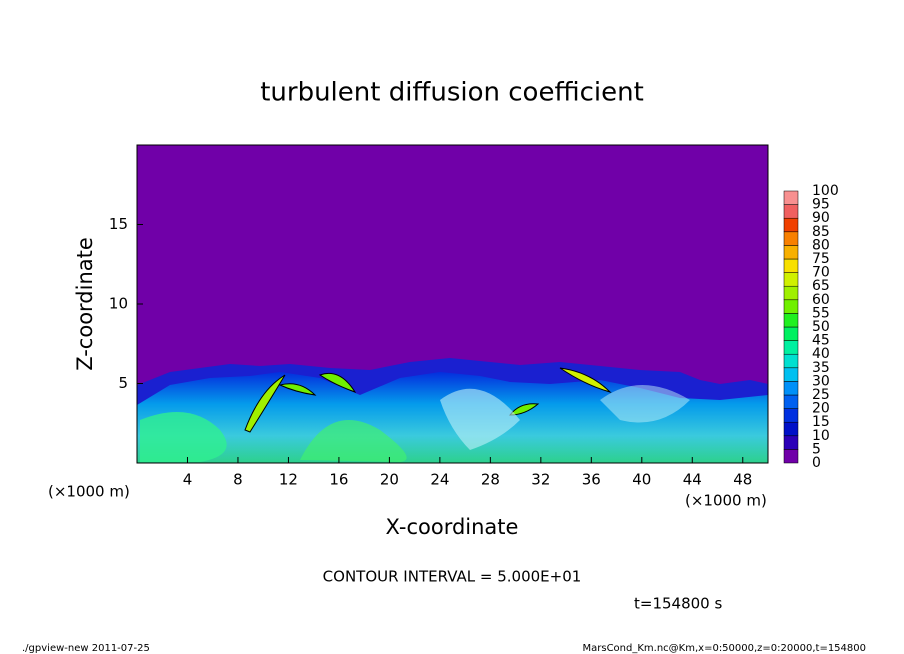 This screenshot has height=654, width=904. I want to click on x-tick-label: 36, so click(591, 480).